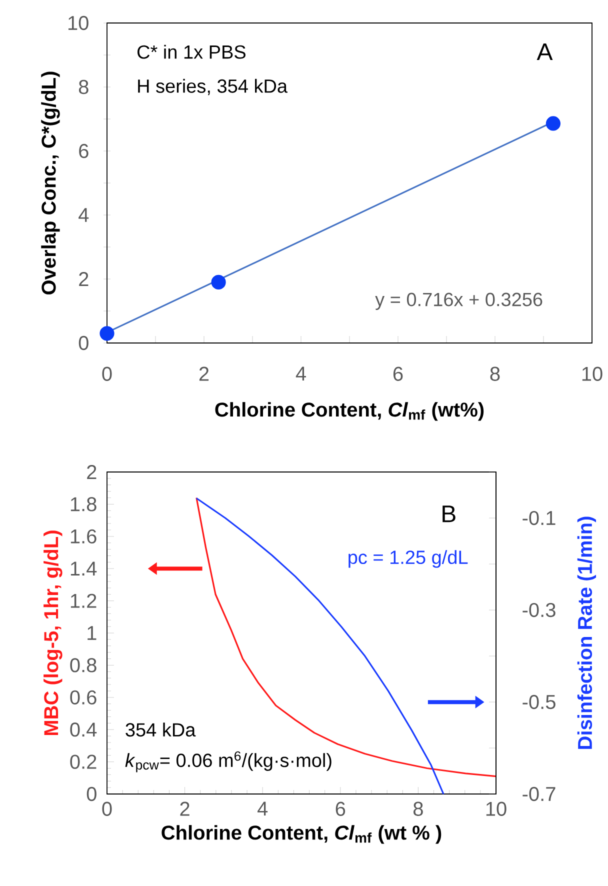 The width and height of the screenshot is (608, 886). Describe the element at coordinates (449, 514) in the screenshot. I see `annotation: B` at that location.